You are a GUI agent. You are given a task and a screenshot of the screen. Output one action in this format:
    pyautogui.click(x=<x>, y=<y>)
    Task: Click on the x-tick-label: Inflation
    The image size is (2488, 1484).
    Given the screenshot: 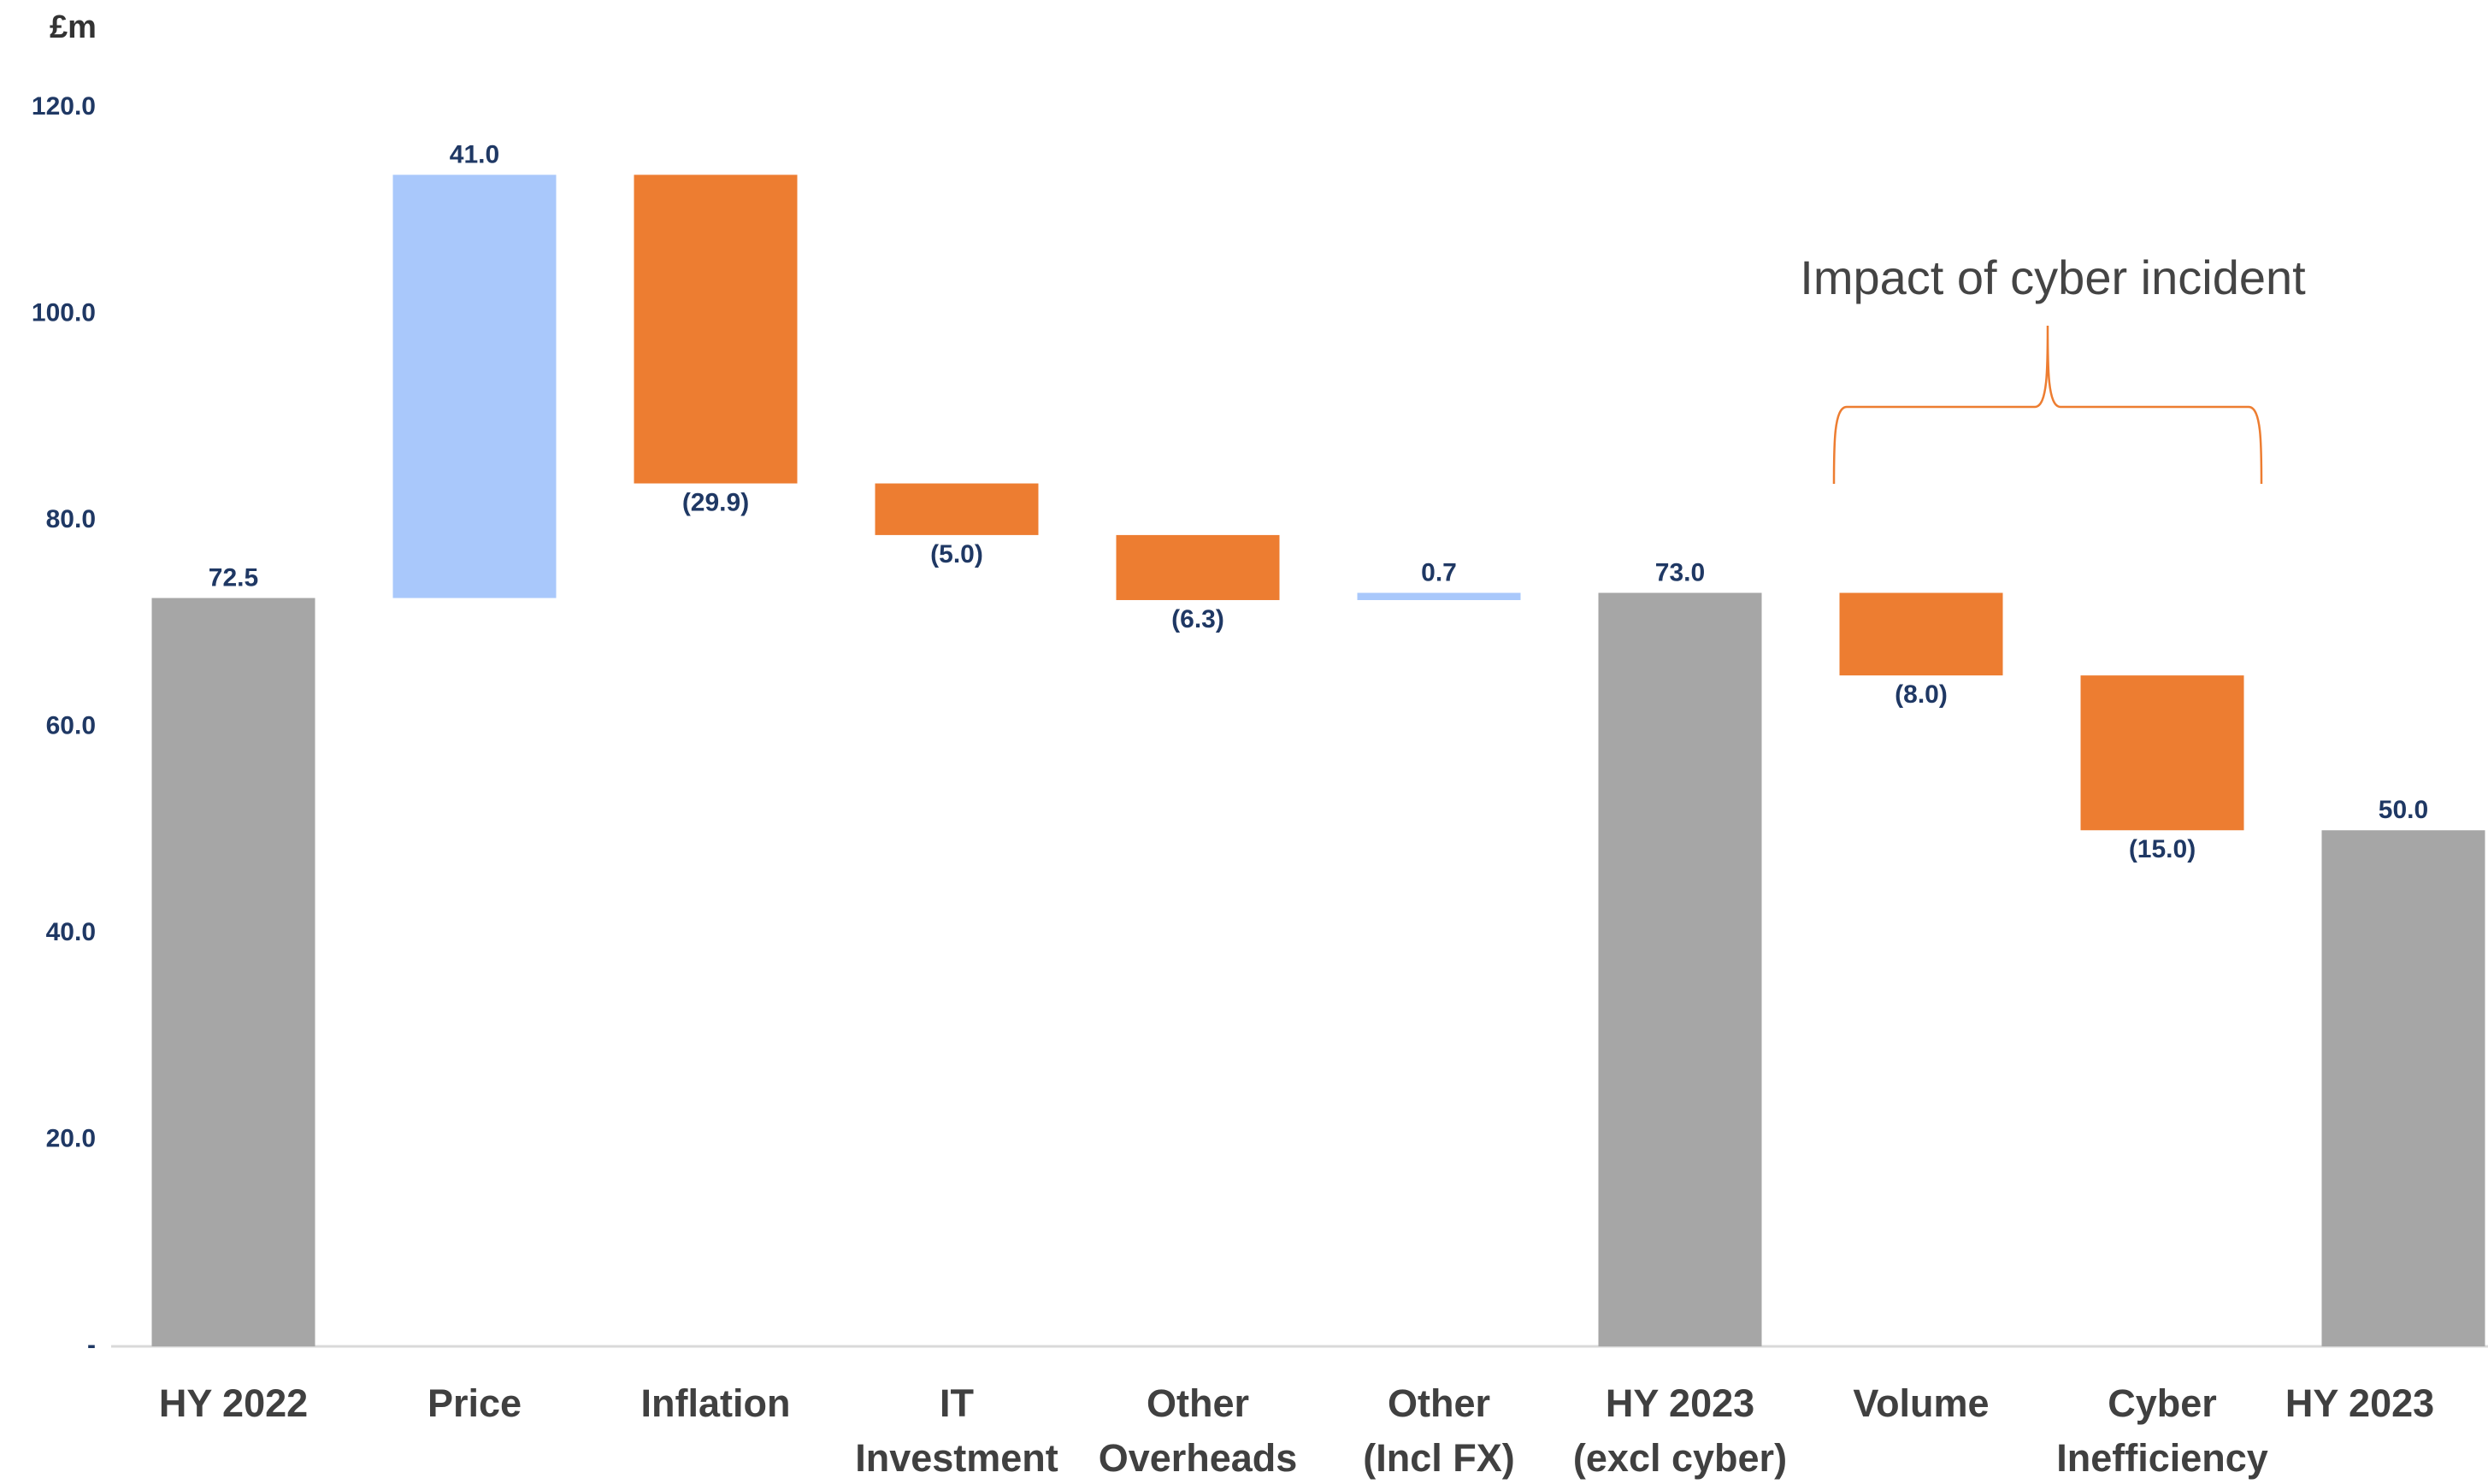 What is the action you would take?
    pyautogui.click(x=715, y=1403)
    